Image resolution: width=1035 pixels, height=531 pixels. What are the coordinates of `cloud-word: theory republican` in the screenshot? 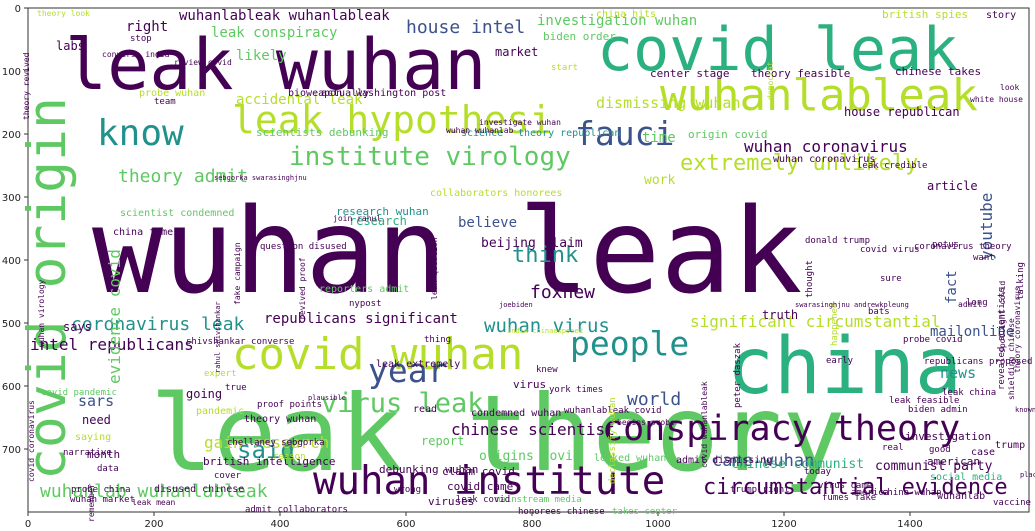 It's located at (569, 133).